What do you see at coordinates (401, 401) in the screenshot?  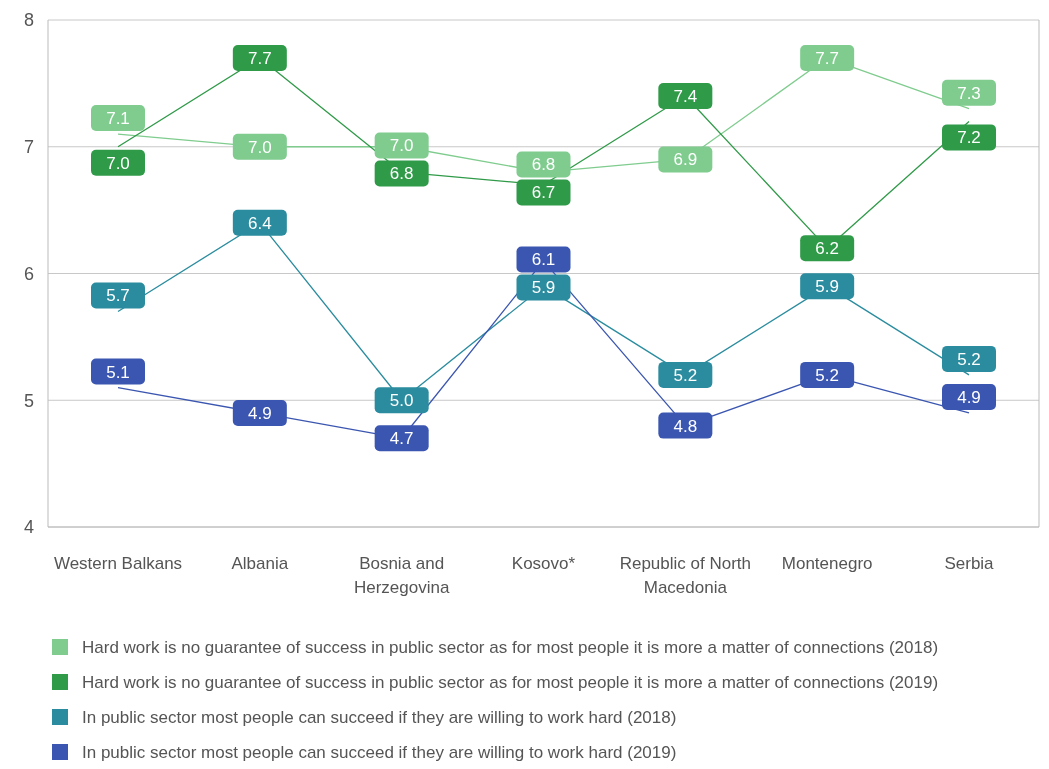 I see `data-label: 5.0` at bounding box center [401, 401].